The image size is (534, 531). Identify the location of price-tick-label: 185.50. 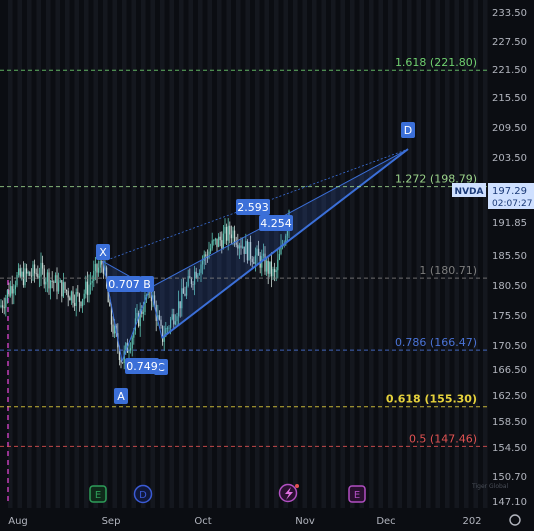
(509, 256).